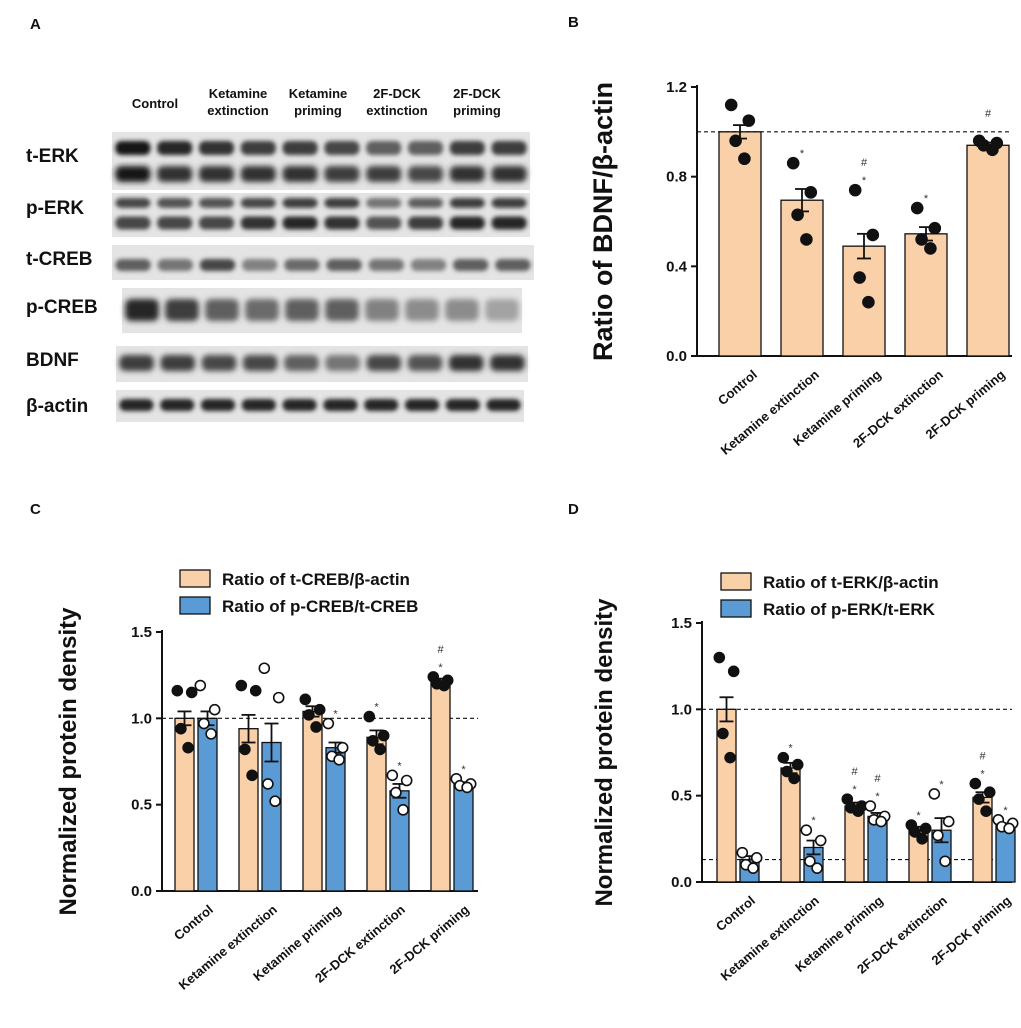  What do you see at coordinates (55, 208) in the screenshot?
I see `blot-row-label: p-ERK` at bounding box center [55, 208].